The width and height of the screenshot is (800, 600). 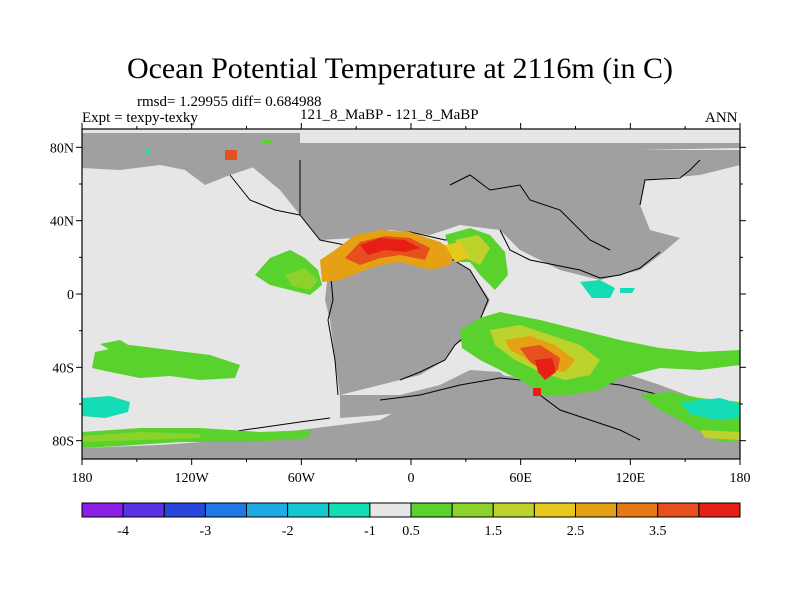 I want to click on colorbar-label: -3, so click(x=206, y=531).